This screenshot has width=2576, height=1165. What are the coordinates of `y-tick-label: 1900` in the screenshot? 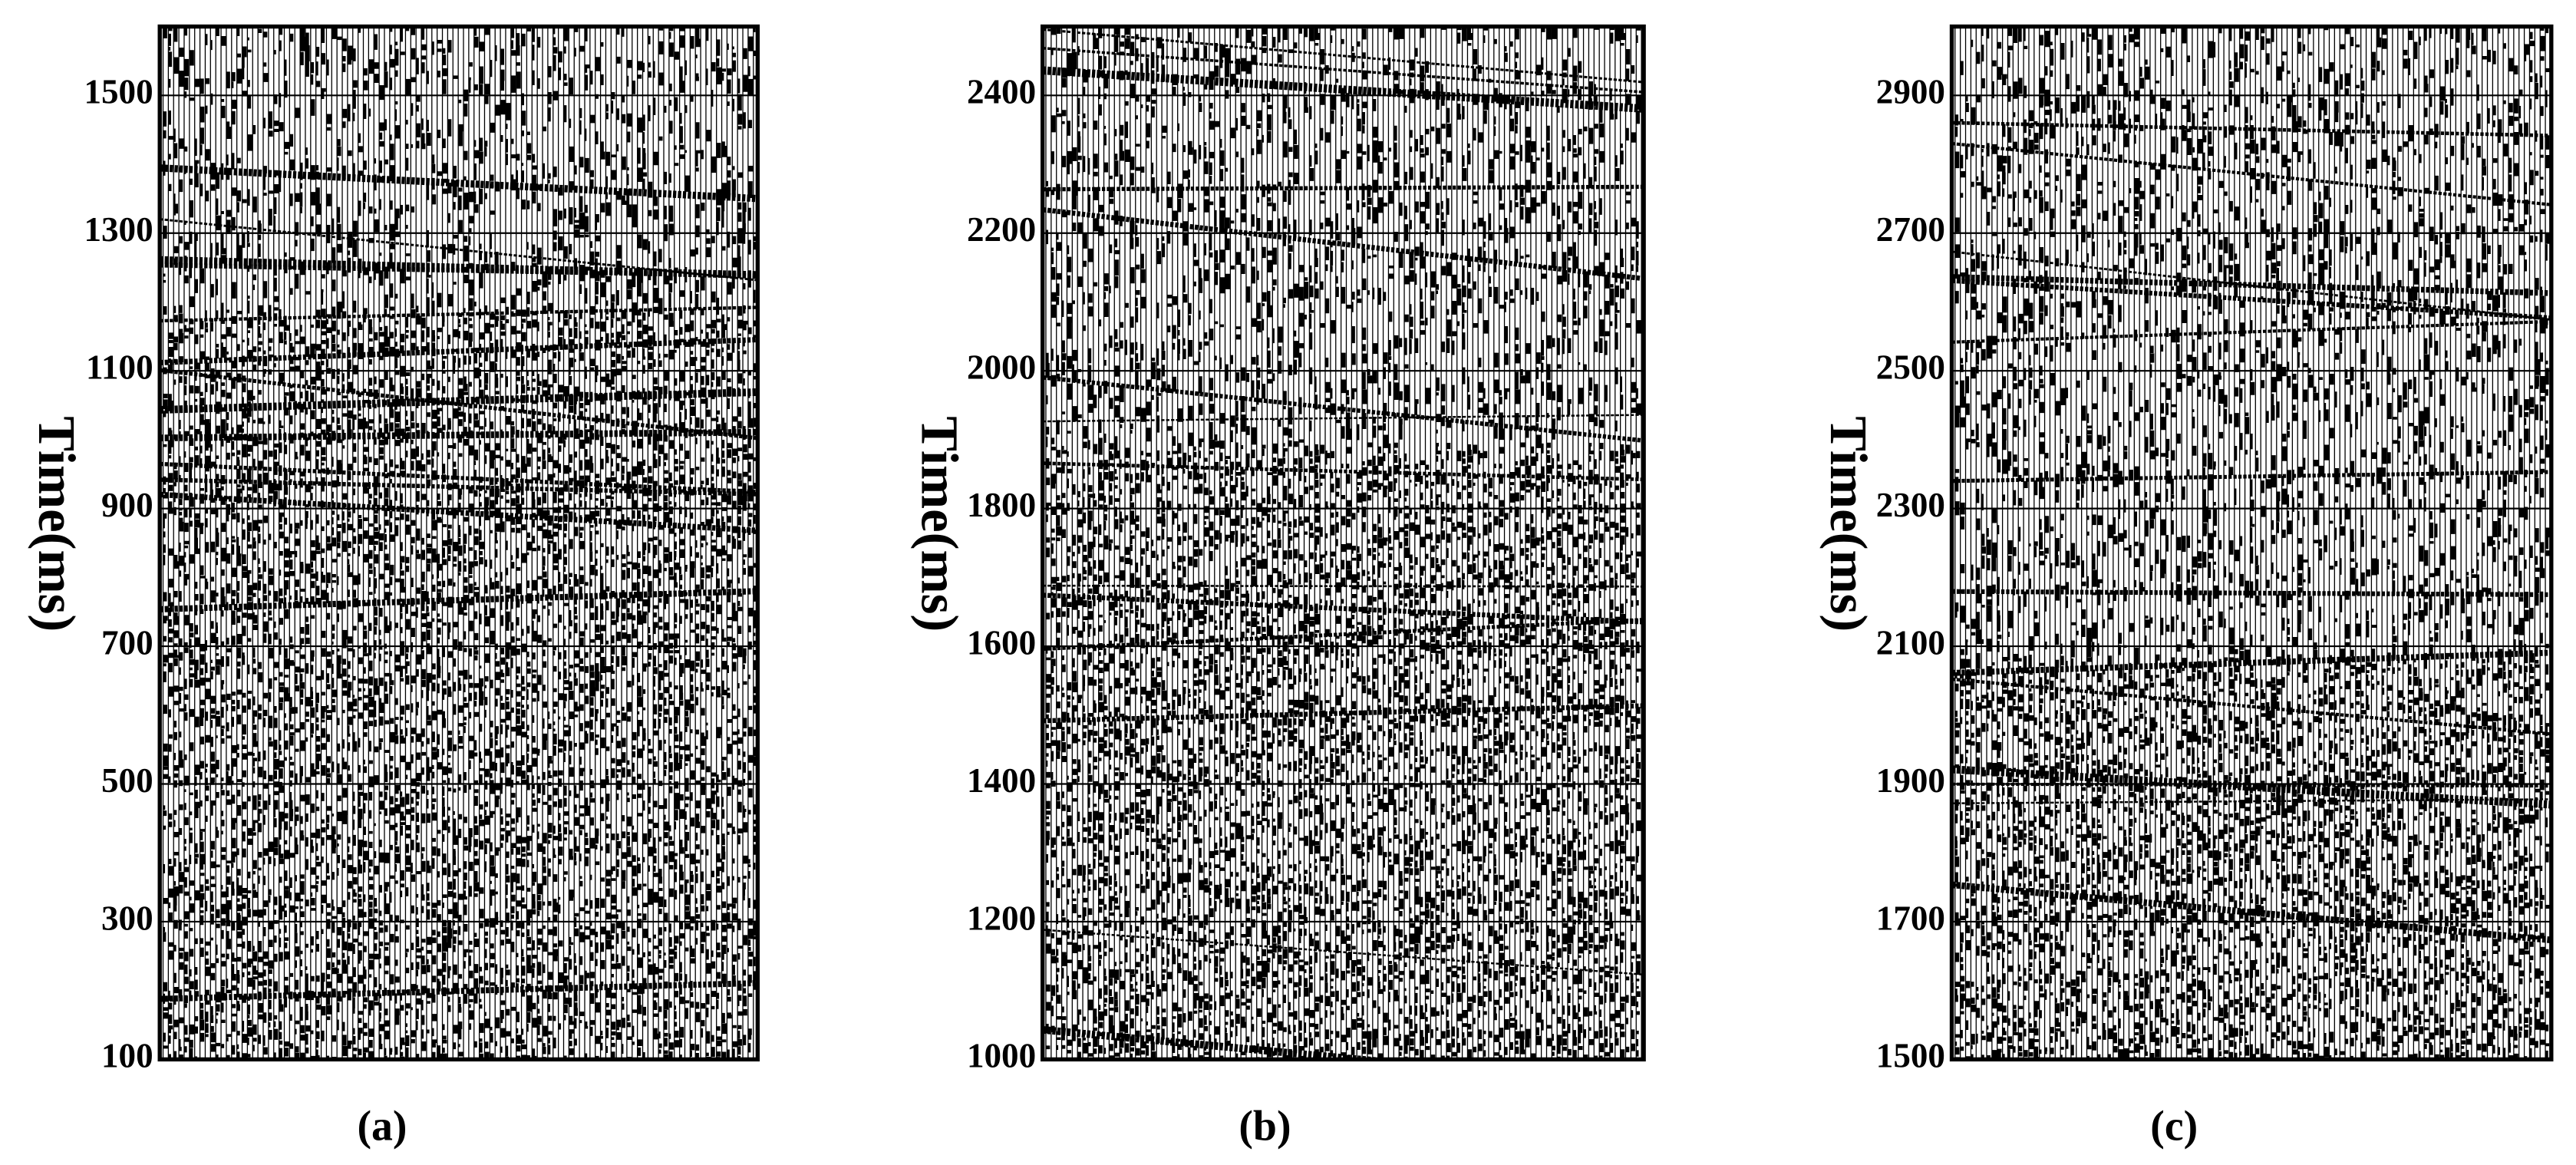 It's located at (1910, 780).